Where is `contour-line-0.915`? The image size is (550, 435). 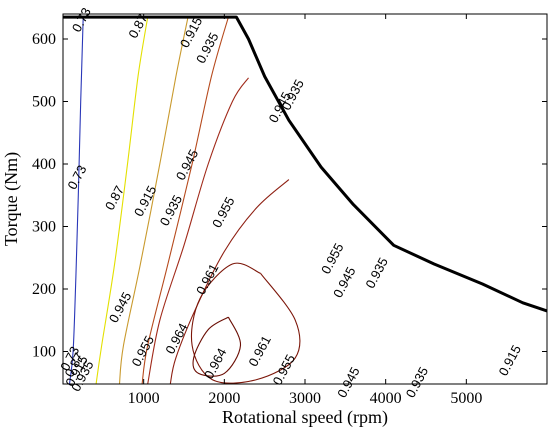
contour-line-0.915 is located at coordinates (153, 200).